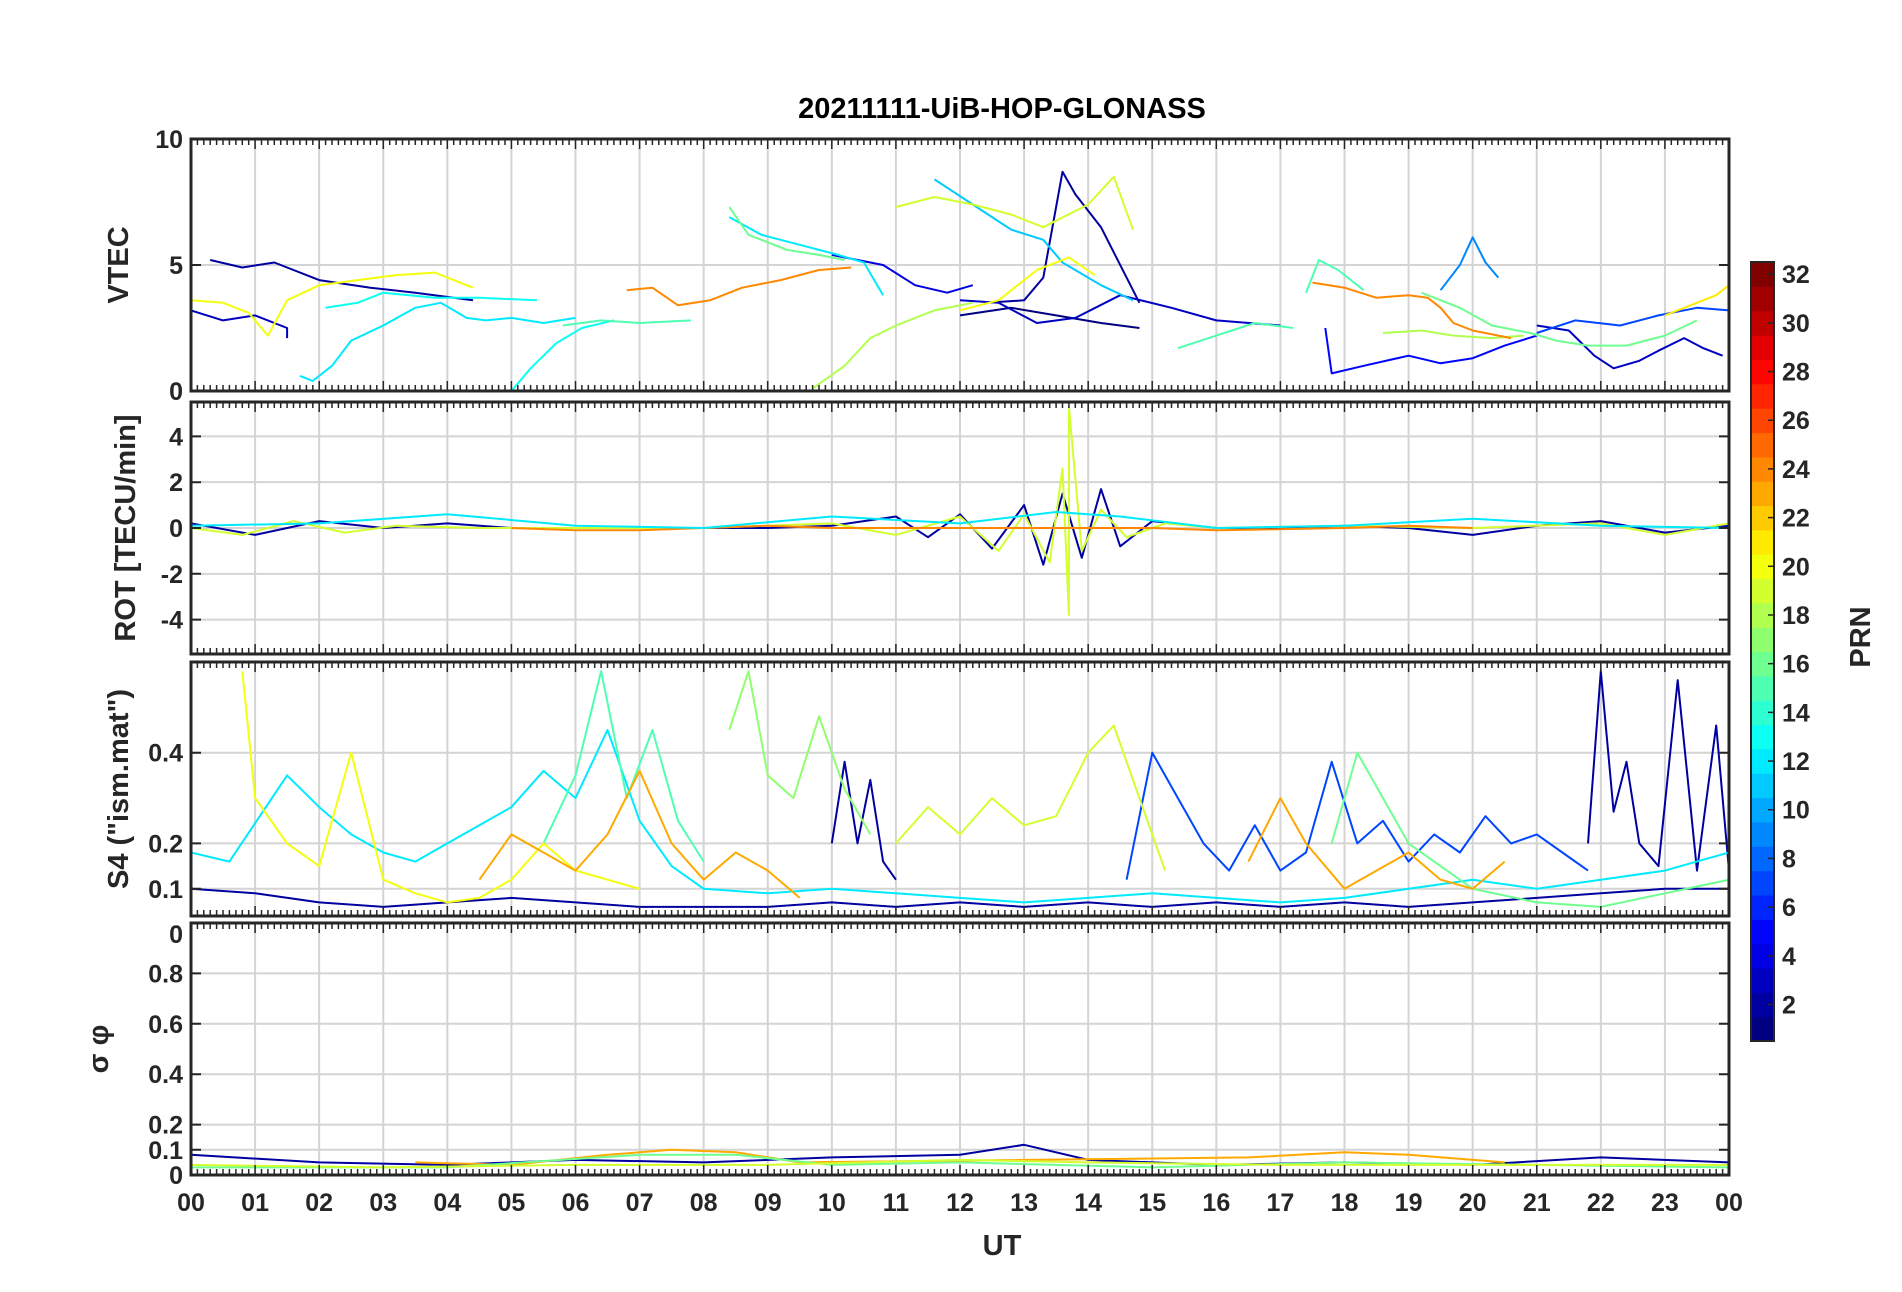 The width and height of the screenshot is (1902, 1292). What do you see at coordinates (1796, 519) in the screenshot?
I see `colorbar-tick-label: 22` at bounding box center [1796, 519].